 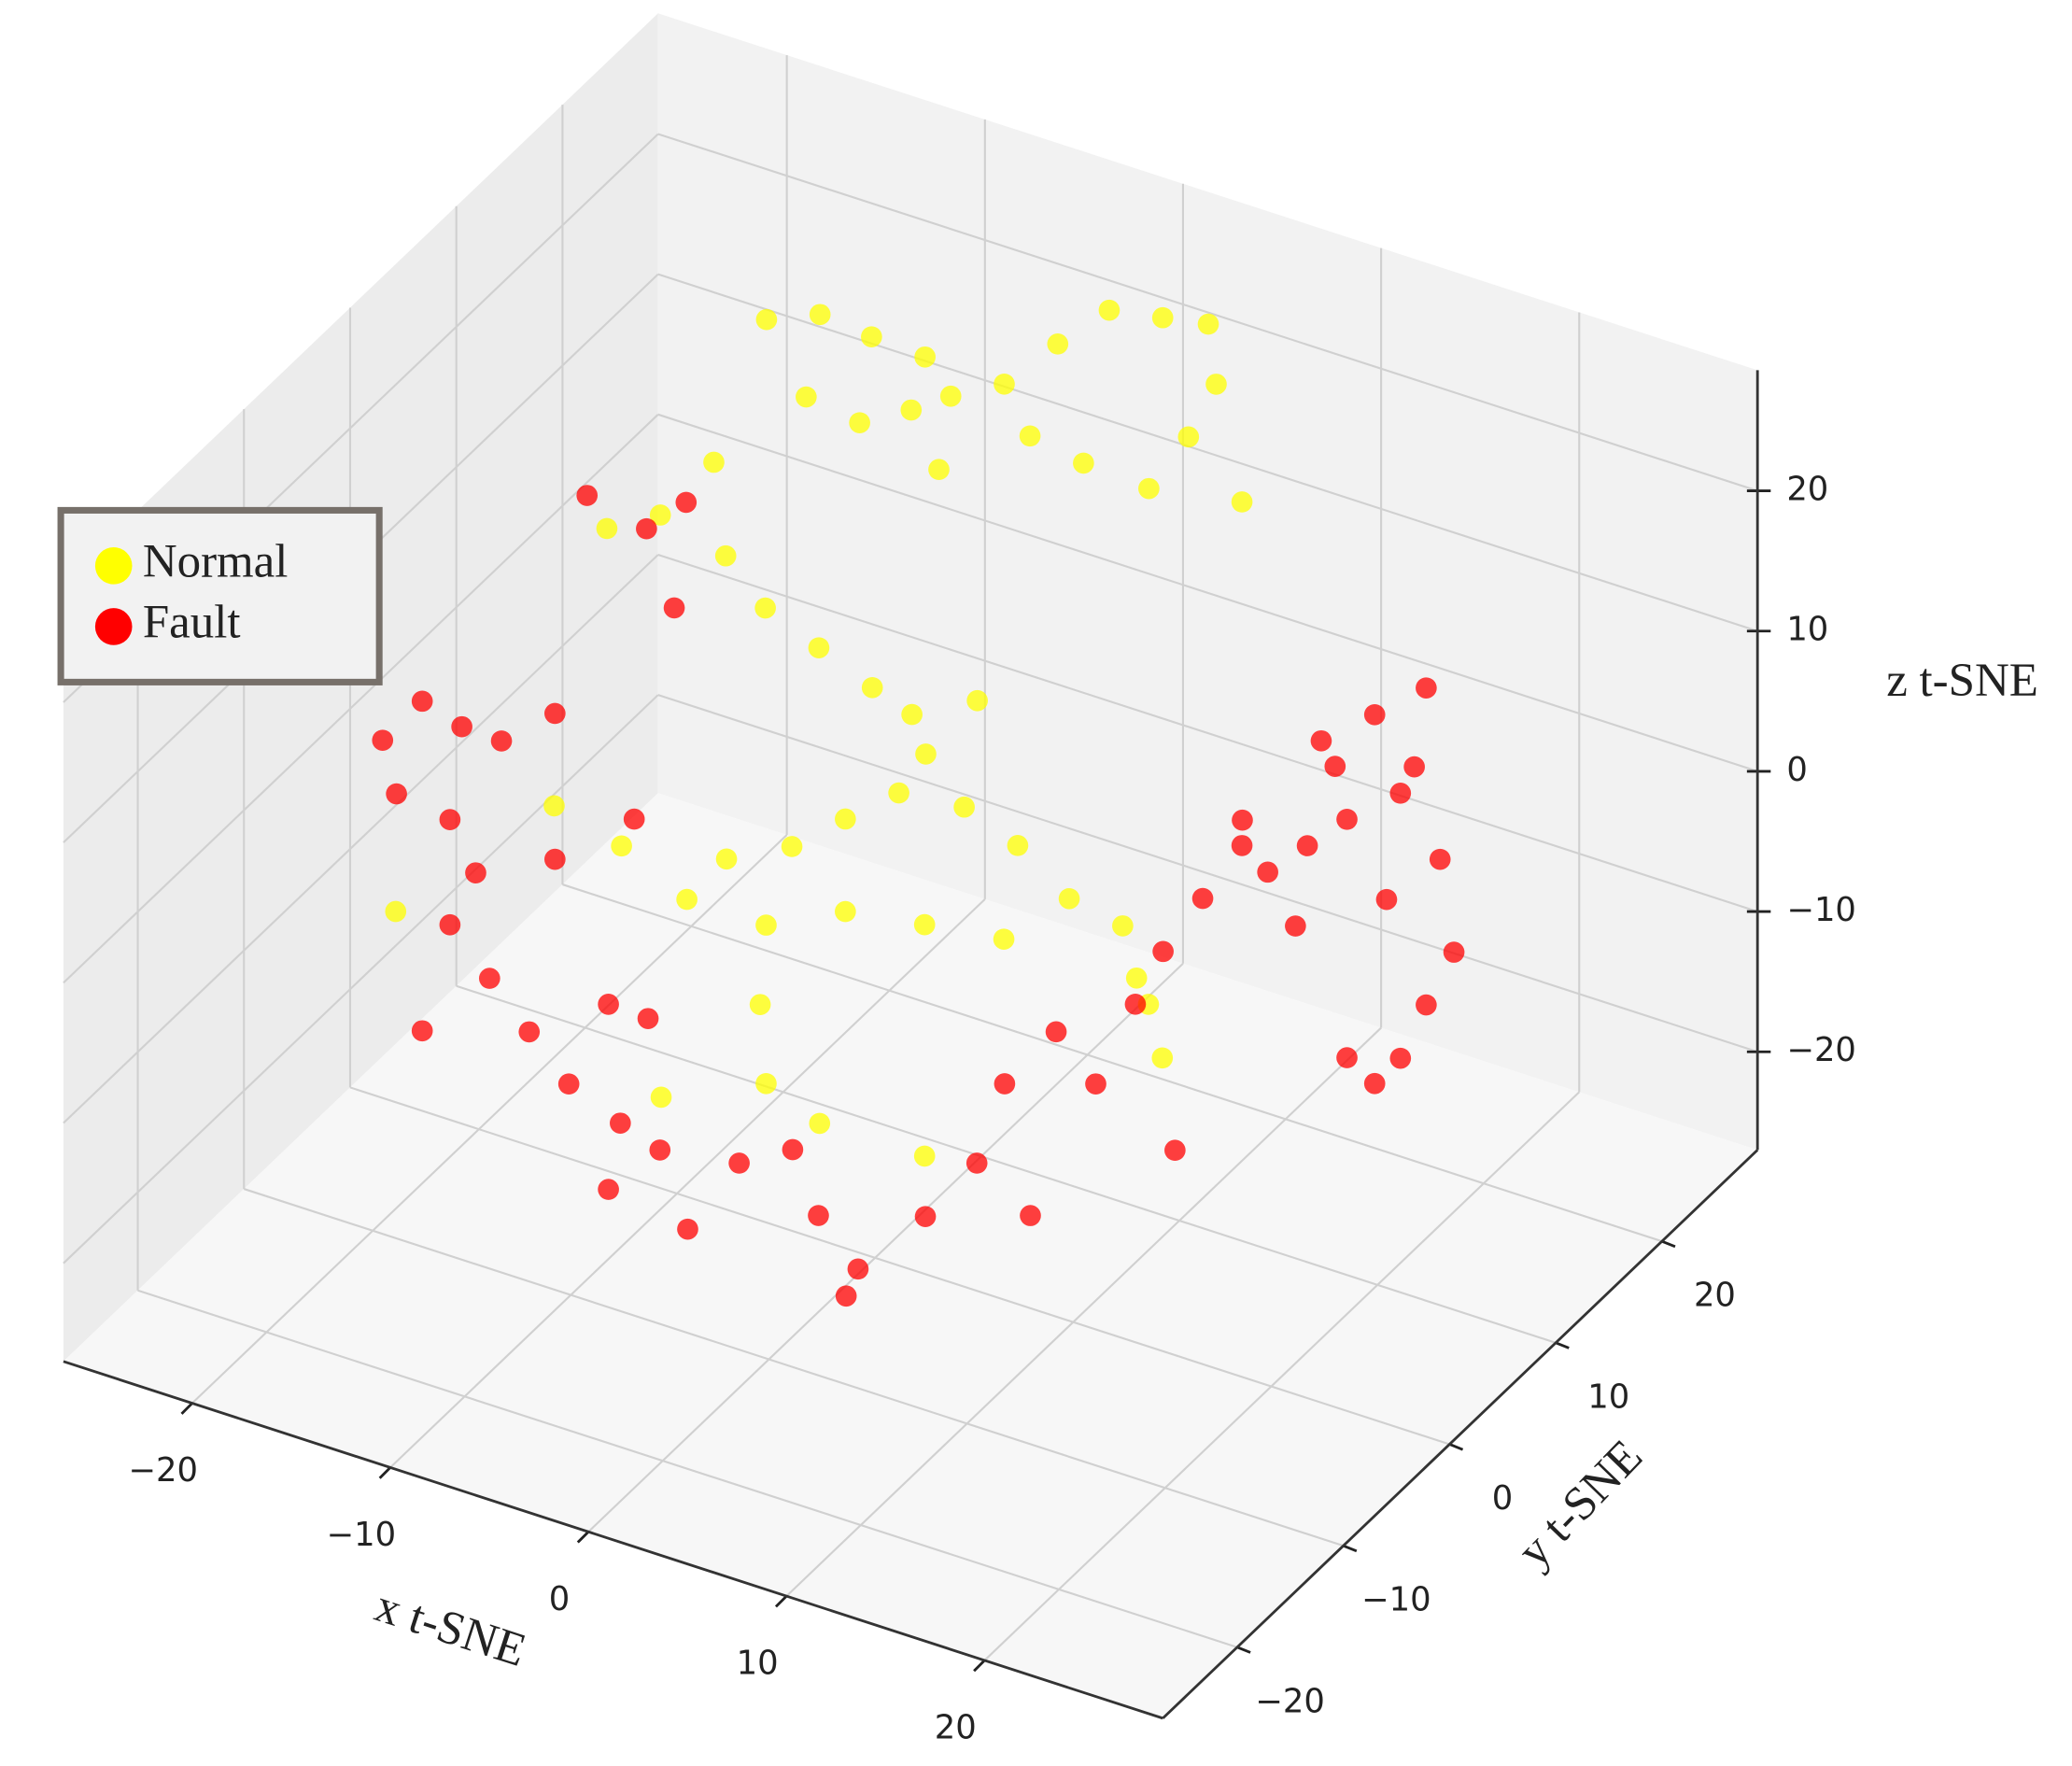 I want to click on x-tick-label: −10, so click(x=362, y=1535).